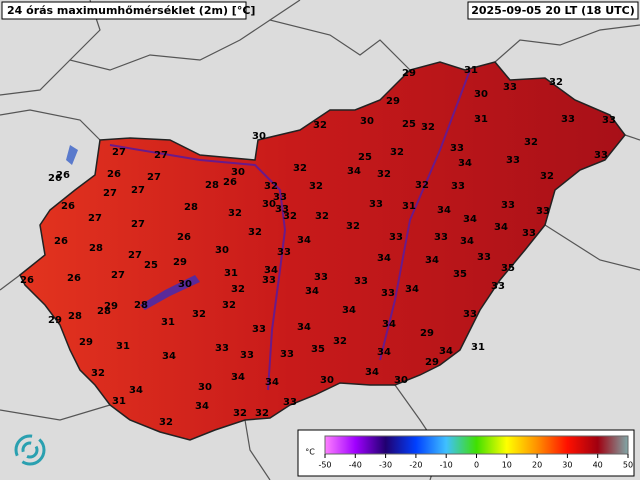 The image size is (640, 480). Describe the element at coordinates (170, 292) in the screenshot. I see `lake-balaton` at that location.